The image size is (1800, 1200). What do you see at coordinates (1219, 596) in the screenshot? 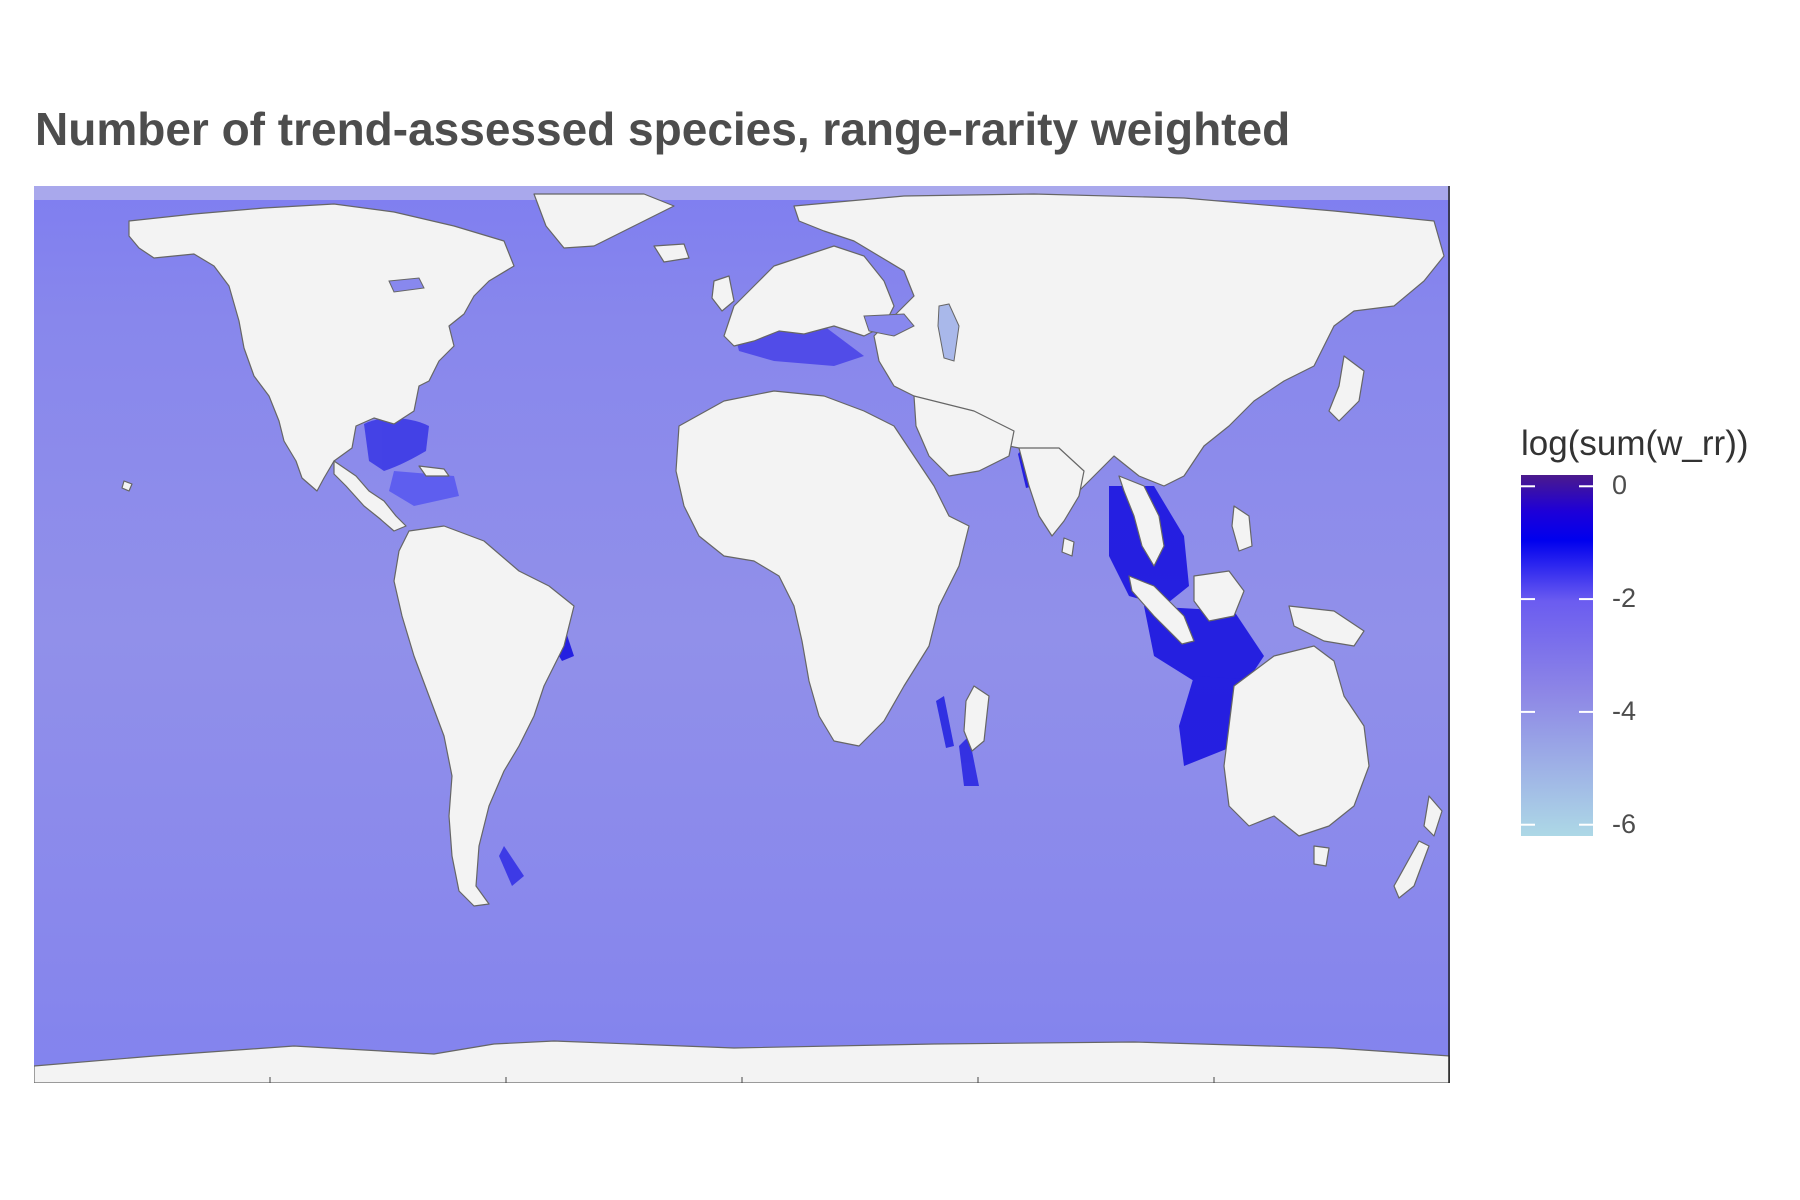
I see `land-borneo` at bounding box center [1219, 596].